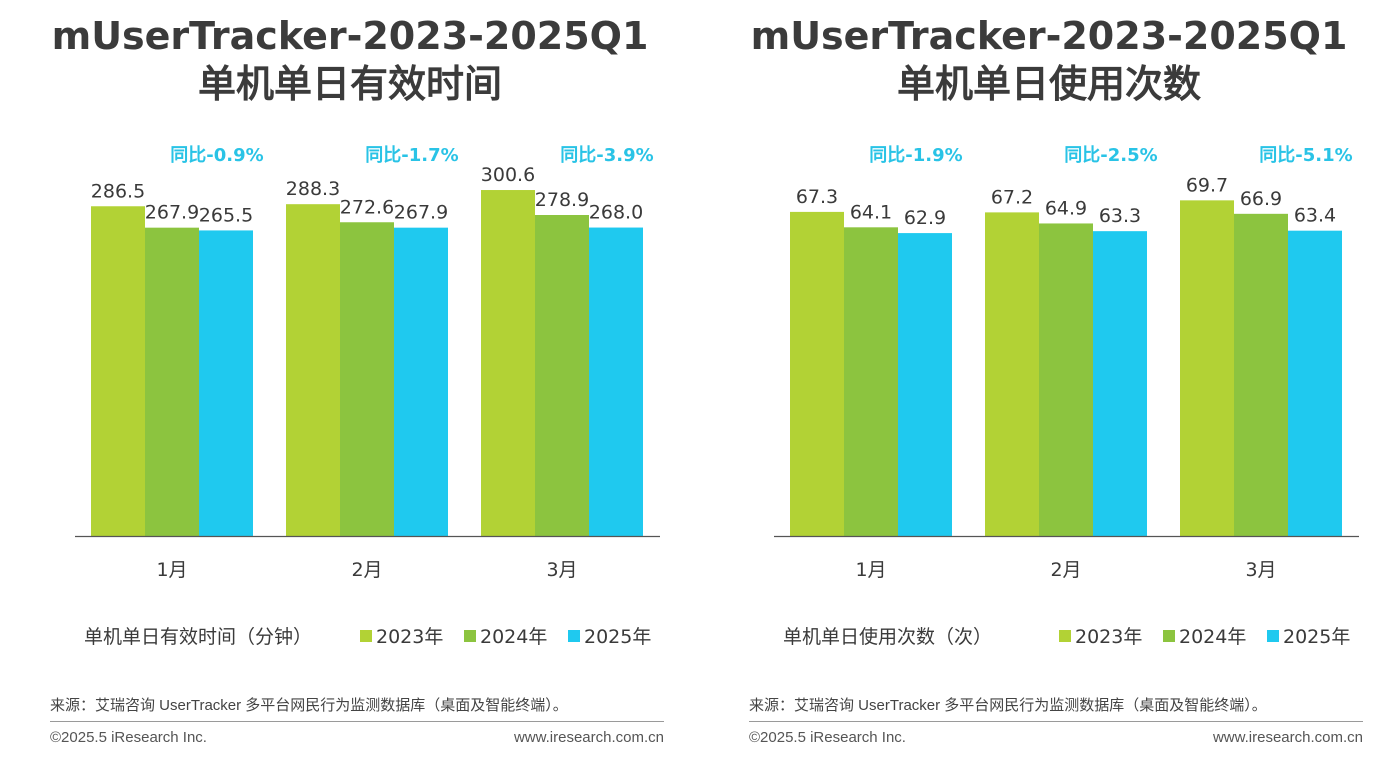 The height and width of the screenshot is (758, 1398). Describe the element at coordinates (367, 207) in the screenshot. I see `value-label-2024-2: 272.6` at that location.